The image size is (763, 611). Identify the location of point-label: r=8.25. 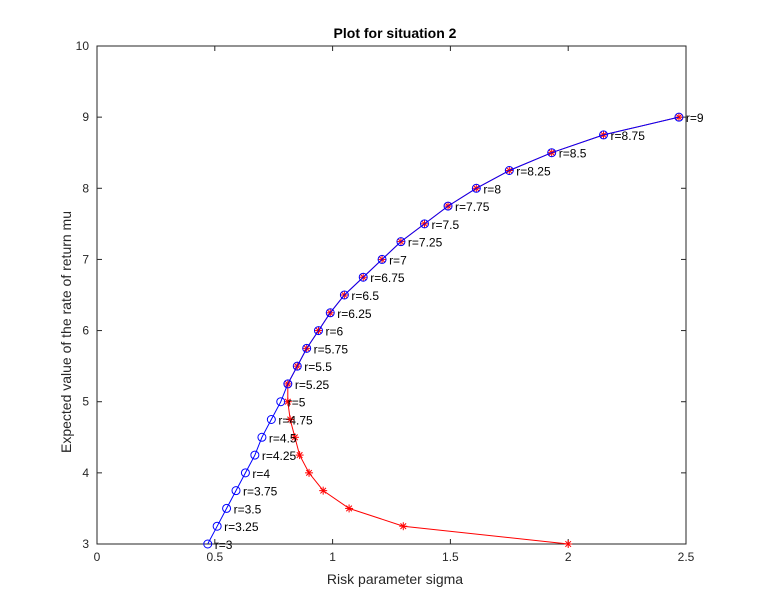
(533, 172).